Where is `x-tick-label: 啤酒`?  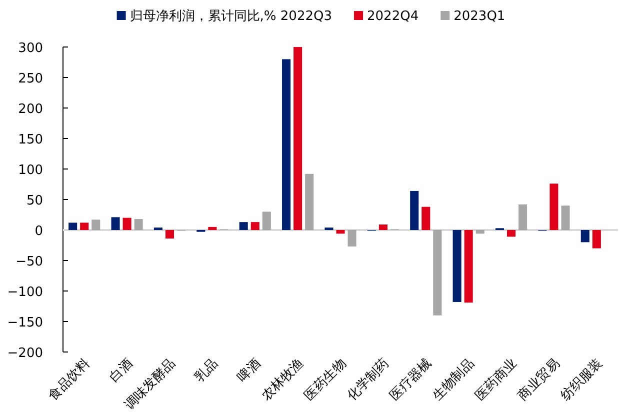
x-tick-label: 啤酒 is located at coordinates (249, 371).